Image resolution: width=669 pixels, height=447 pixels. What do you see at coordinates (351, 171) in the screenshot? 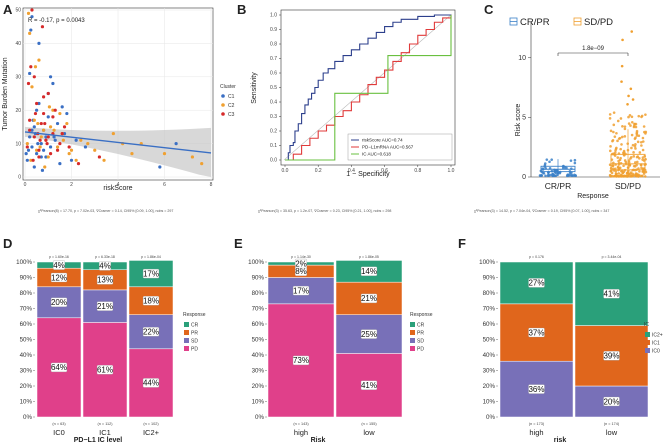
I see `panel-b-xtick: 0.4` at bounding box center [351, 171].